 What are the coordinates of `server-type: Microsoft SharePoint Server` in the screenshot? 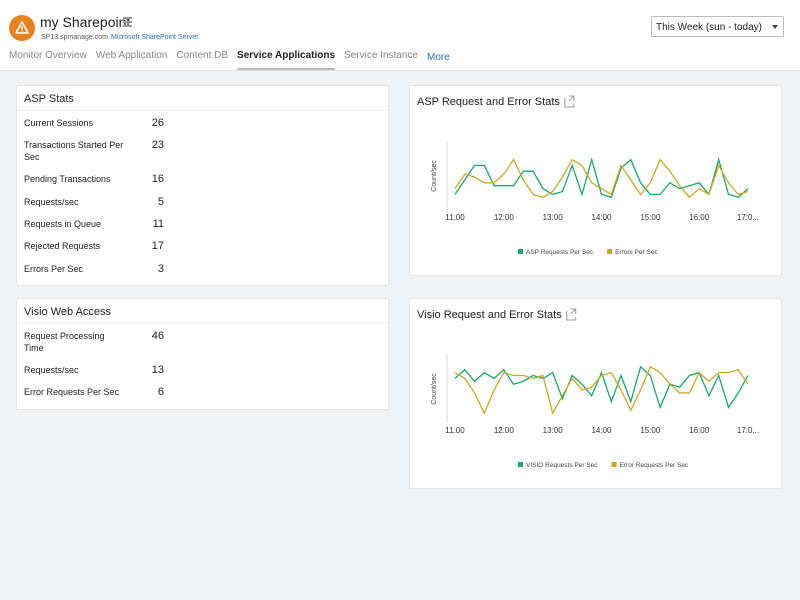 It's located at (155, 37).